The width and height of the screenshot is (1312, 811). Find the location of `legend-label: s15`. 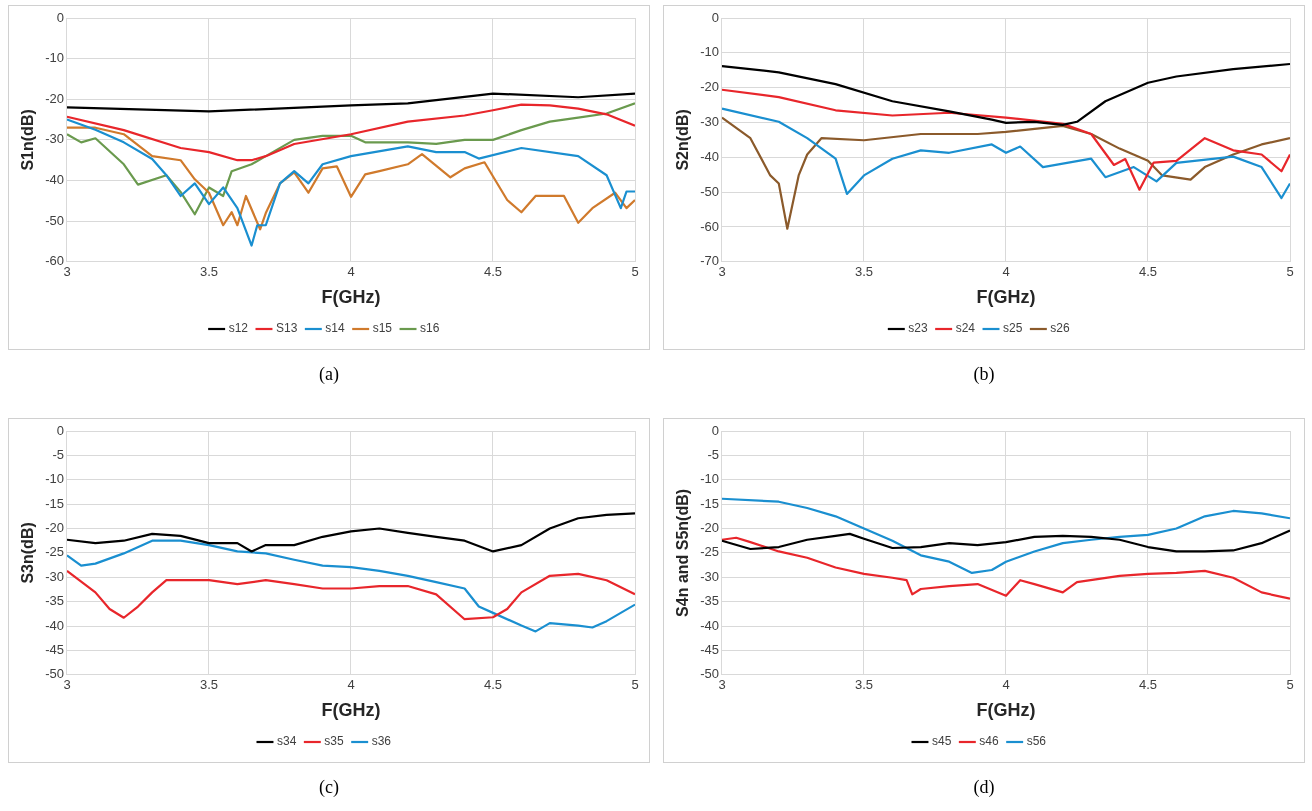

legend-label: s15 is located at coordinates (382, 328).